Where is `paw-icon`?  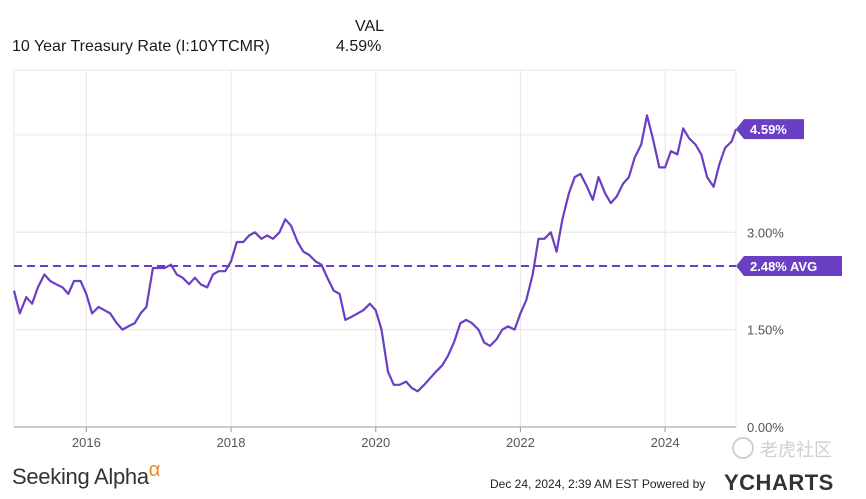
paw-icon is located at coordinates (743, 448).